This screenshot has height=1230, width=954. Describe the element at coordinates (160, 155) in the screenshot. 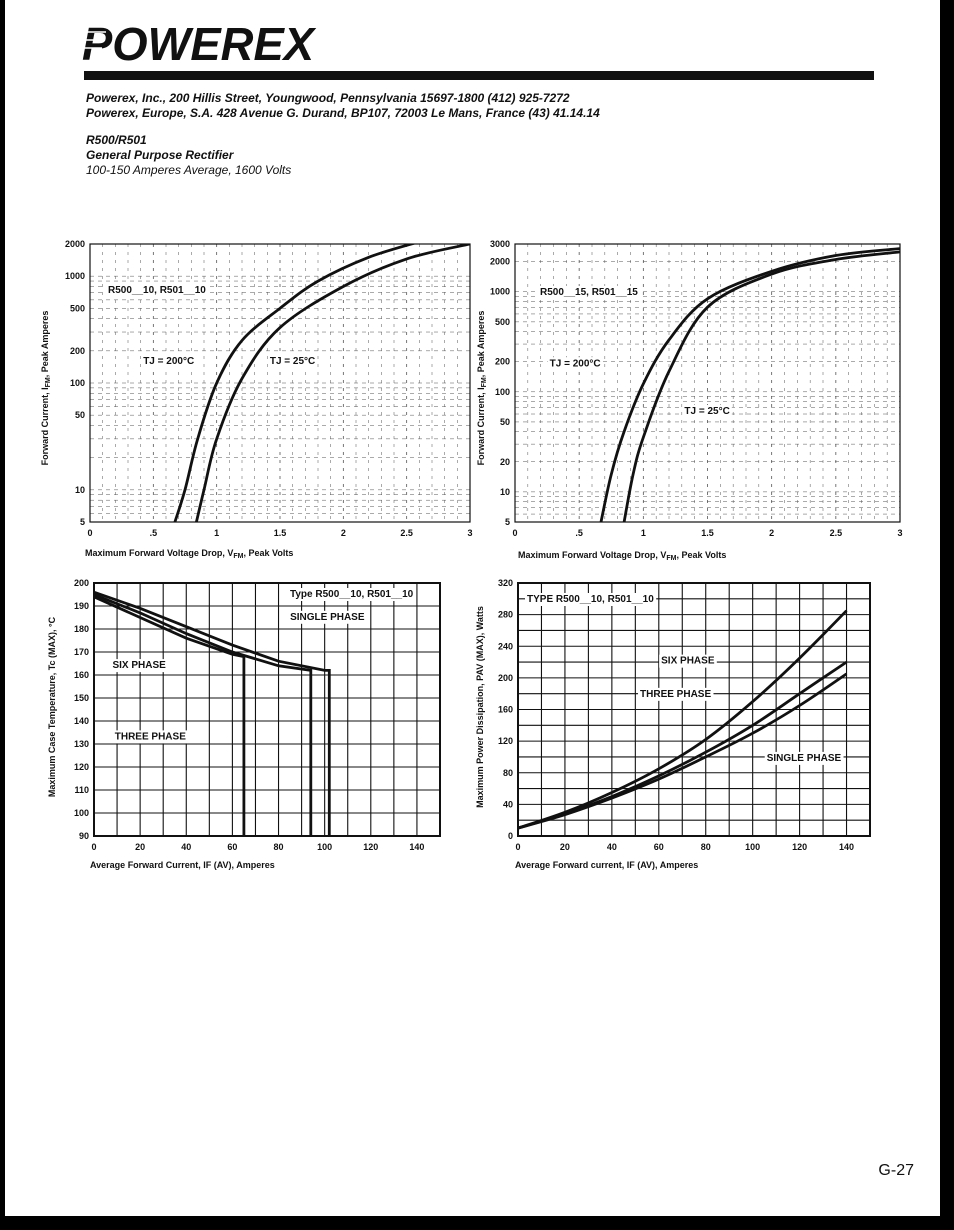

I see `product-type: General Purpose Rectifier` at that location.